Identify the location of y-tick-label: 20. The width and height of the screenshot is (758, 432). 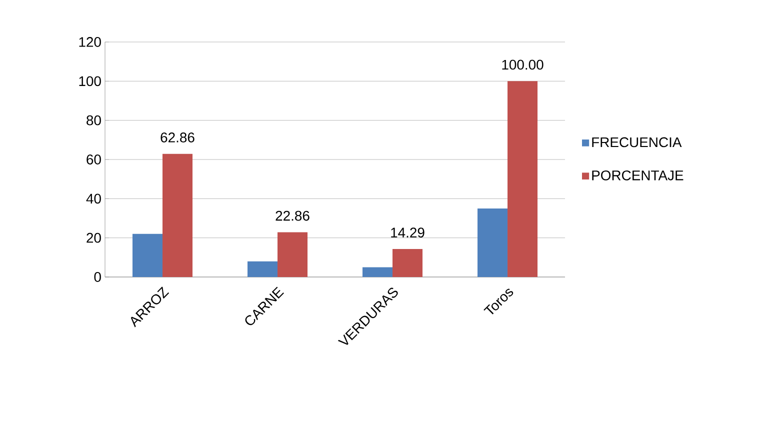
(93, 237).